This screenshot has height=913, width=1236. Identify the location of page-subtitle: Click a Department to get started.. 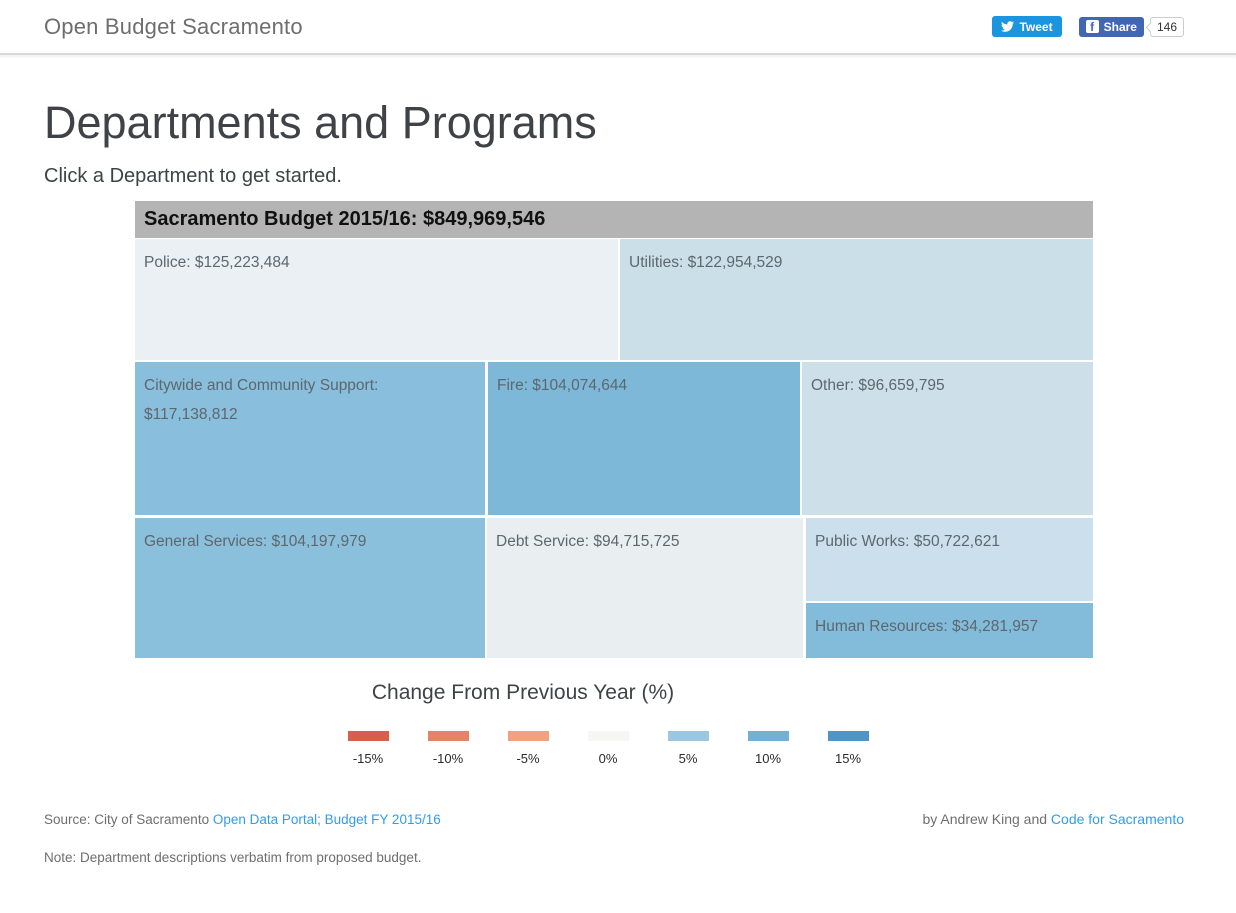
(193, 176).